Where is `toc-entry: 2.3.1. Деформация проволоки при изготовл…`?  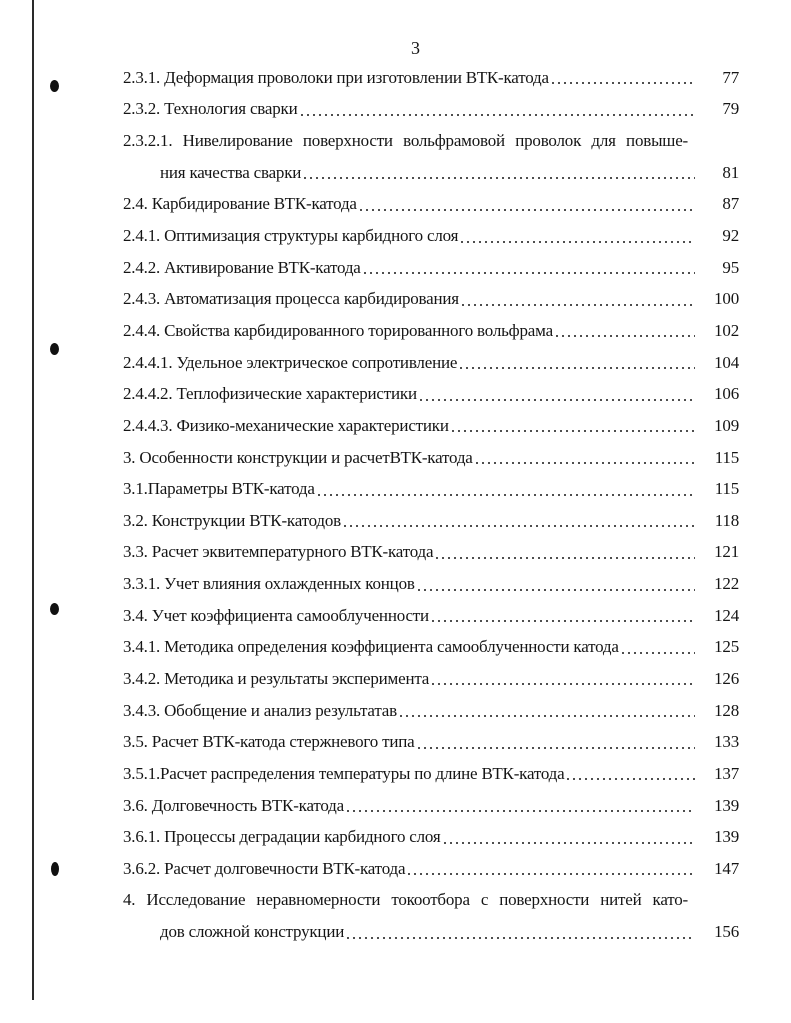
toc-entry: 2.3.1. Деформация проволоки при изготовл… is located at coordinates (431, 78).